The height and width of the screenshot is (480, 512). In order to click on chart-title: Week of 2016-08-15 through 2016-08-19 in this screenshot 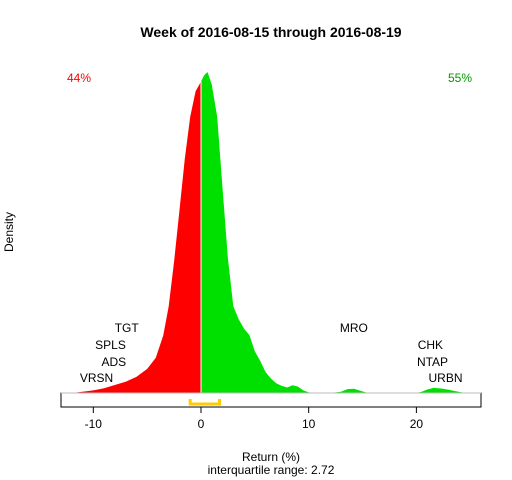, I will do `click(270, 32)`.